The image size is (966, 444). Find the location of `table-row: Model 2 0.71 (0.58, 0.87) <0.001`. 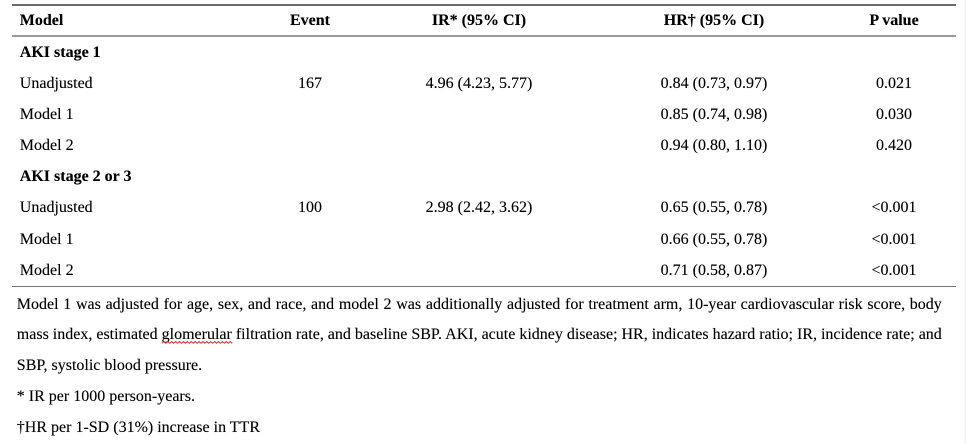

table-row: Model 2 0.71 (0.58, 0.87) <0.001 is located at coordinates (484, 270).